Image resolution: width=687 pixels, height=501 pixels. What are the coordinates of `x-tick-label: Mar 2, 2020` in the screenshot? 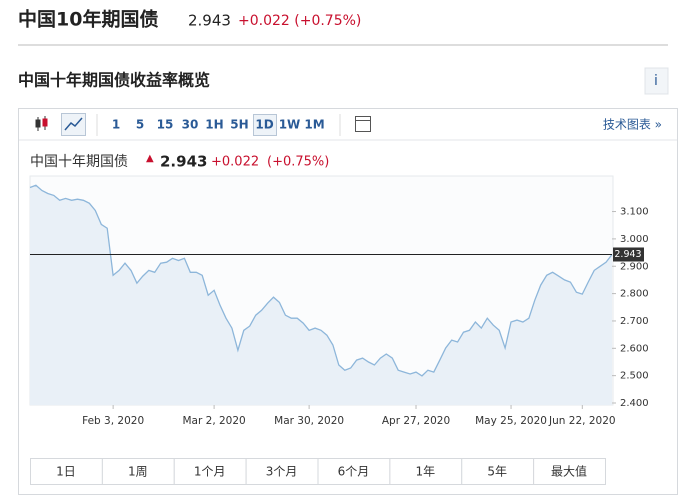 It's located at (213, 421).